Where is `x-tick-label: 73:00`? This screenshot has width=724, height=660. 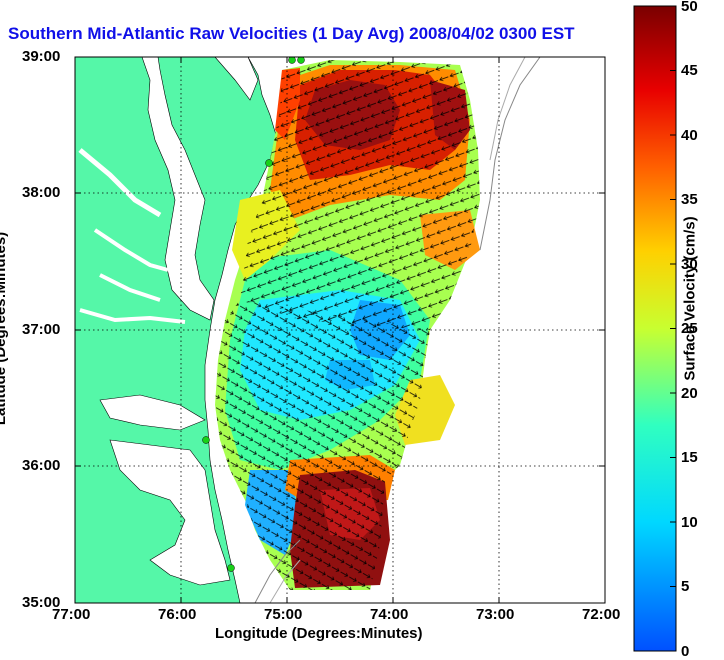 x-tick-label: 73:00 is located at coordinates (495, 614).